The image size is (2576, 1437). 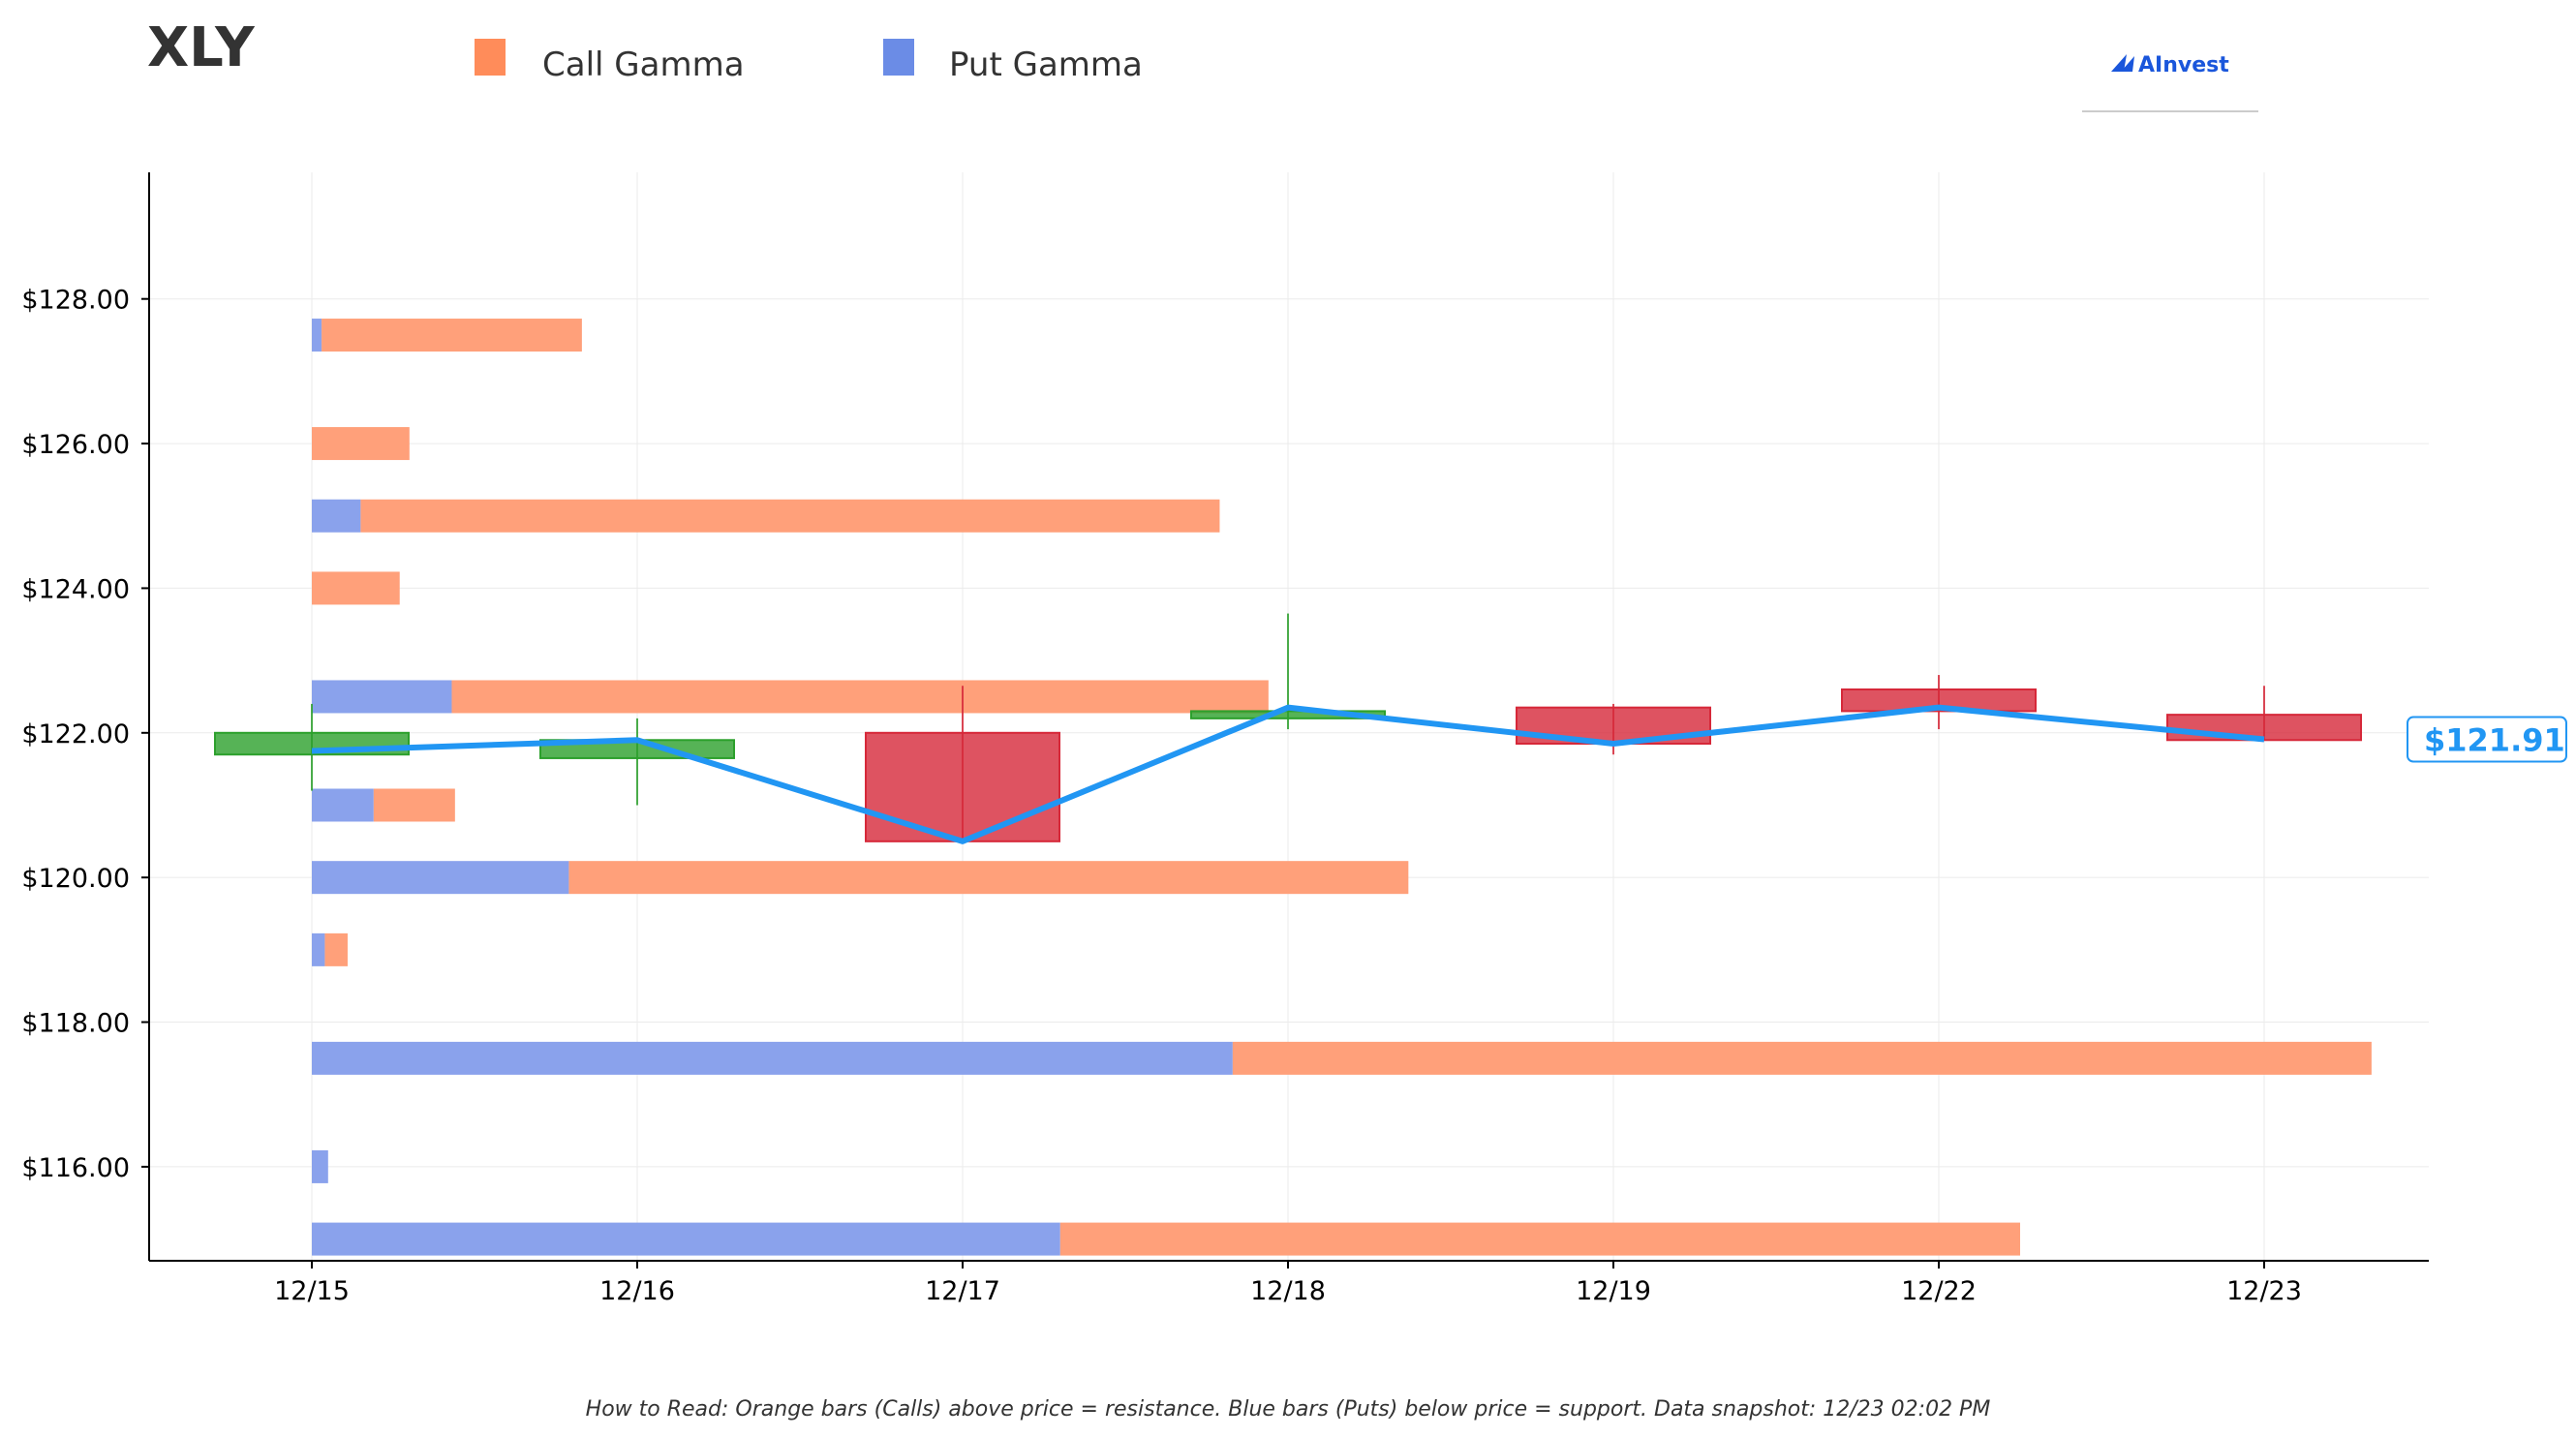 I want to click on price-line, so click(x=1288, y=774).